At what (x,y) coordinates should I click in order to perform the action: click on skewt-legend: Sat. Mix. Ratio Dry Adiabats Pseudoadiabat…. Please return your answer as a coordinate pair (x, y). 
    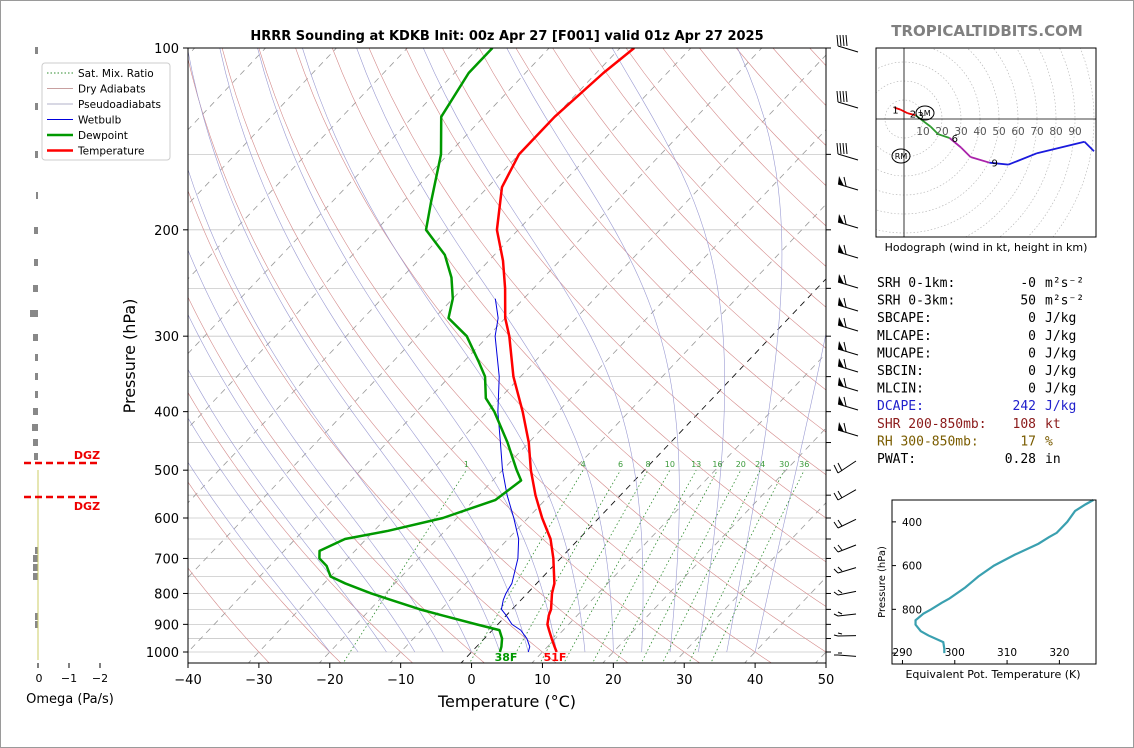
    Looking at the image, I should click on (106, 111).